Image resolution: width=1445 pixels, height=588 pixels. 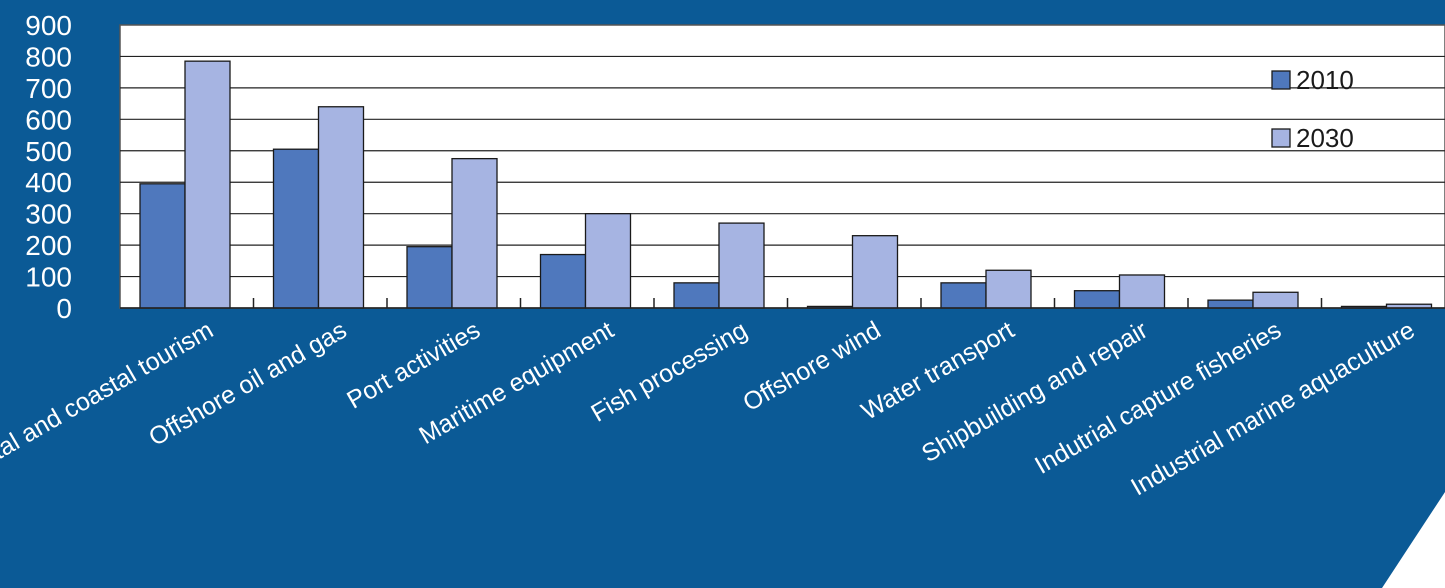 What do you see at coordinates (1312, 109) in the screenshot?
I see `legend: 2010 2030` at bounding box center [1312, 109].